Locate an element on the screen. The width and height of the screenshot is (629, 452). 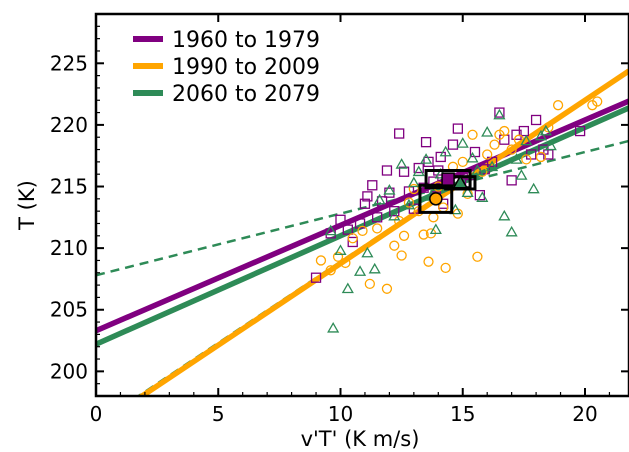
legend-label-2: 1990 to 2009 is located at coordinates (246, 67).